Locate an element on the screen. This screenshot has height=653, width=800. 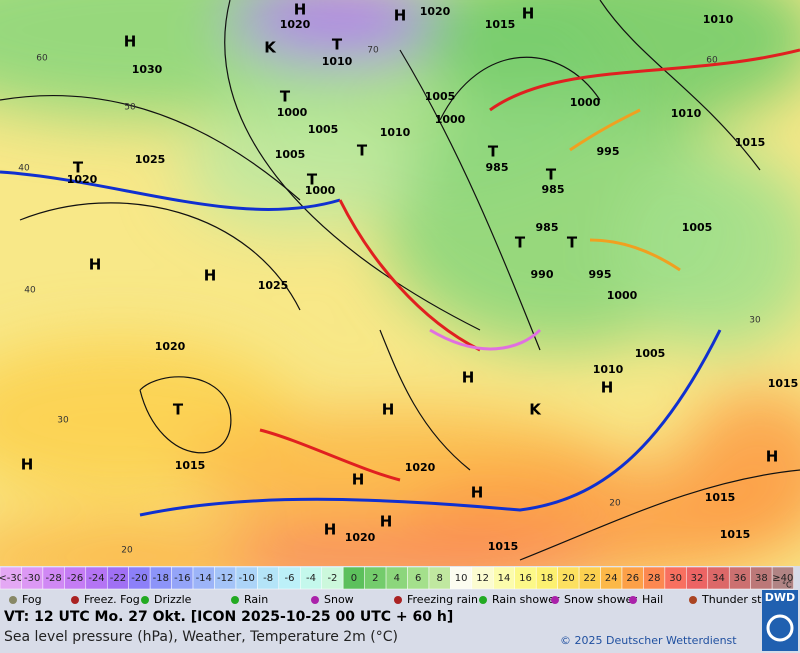
scale-label: -26 is located at coordinates (75, 578).